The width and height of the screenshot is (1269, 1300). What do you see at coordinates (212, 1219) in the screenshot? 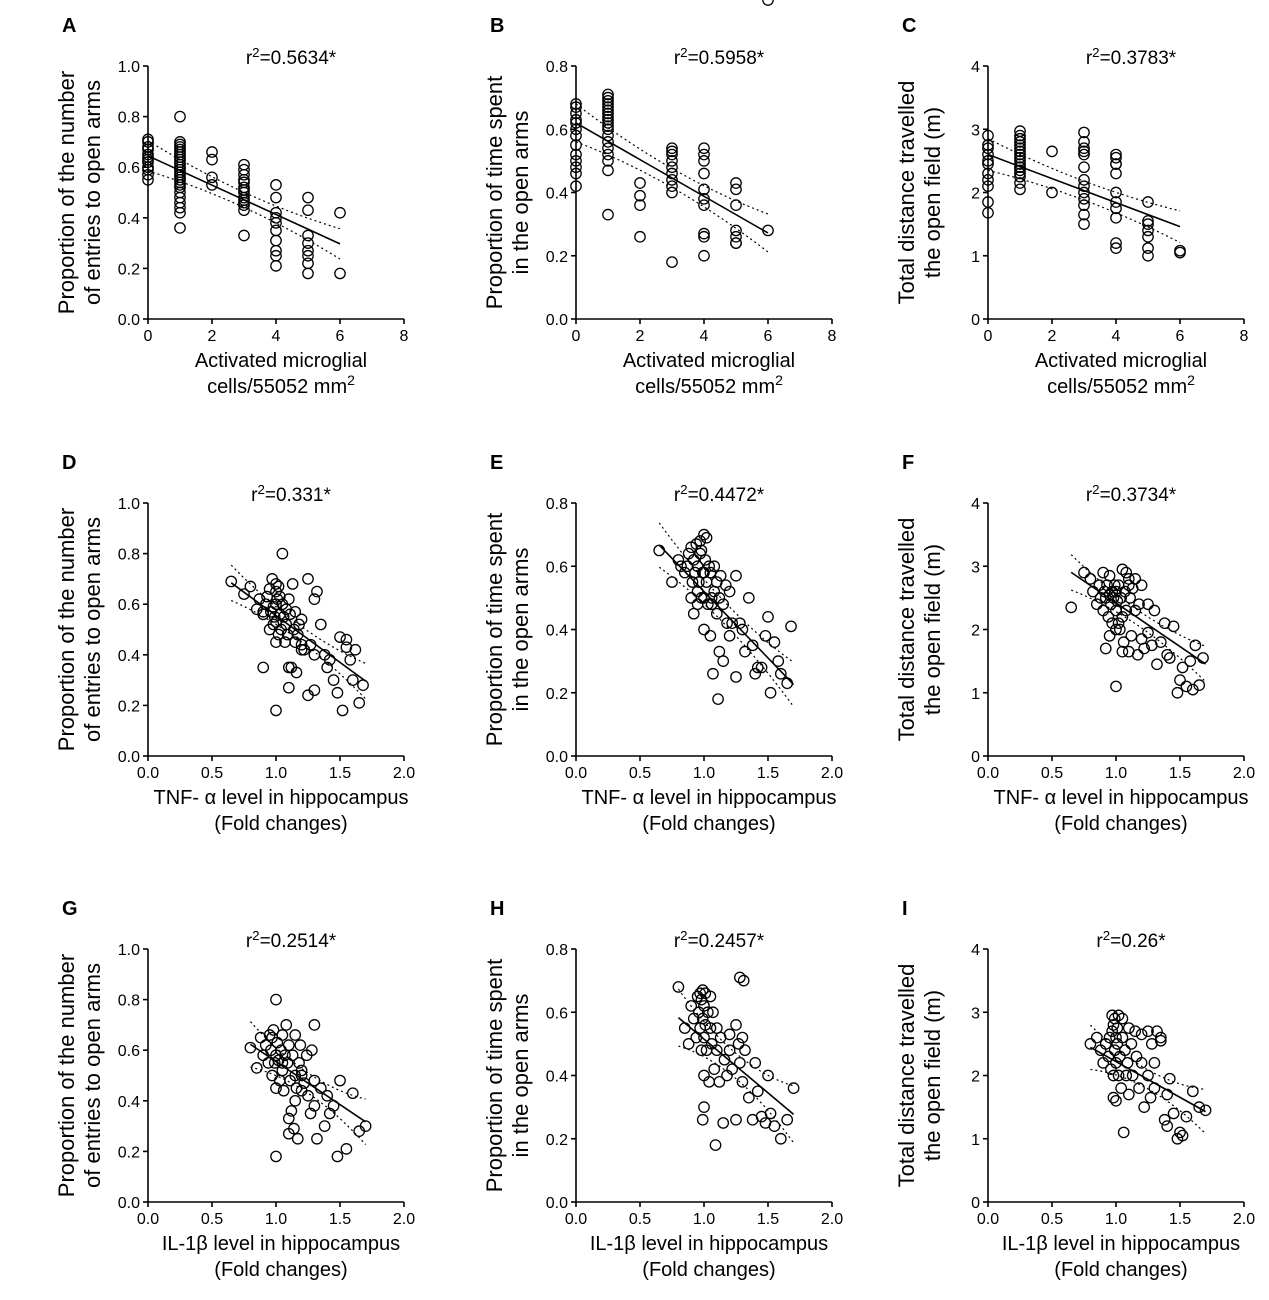
I see `x-tick-label: 0.5` at bounding box center [212, 1219].